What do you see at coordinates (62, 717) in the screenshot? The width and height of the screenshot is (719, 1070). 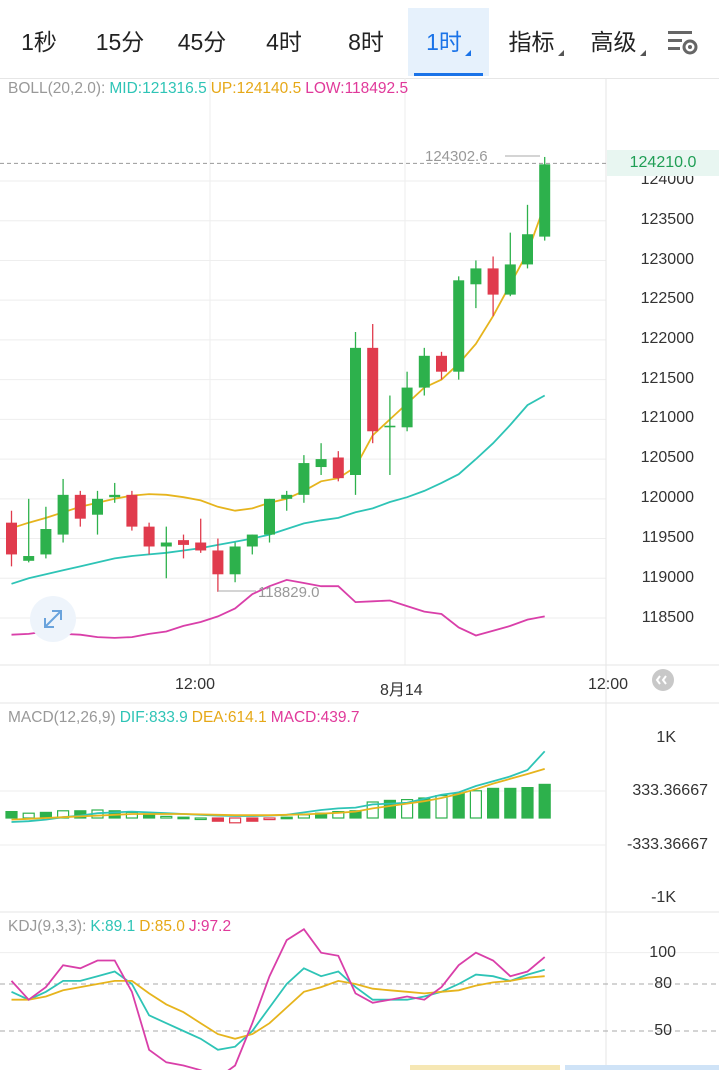 I see `macd-label: MACD(12,26,9)` at bounding box center [62, 717].